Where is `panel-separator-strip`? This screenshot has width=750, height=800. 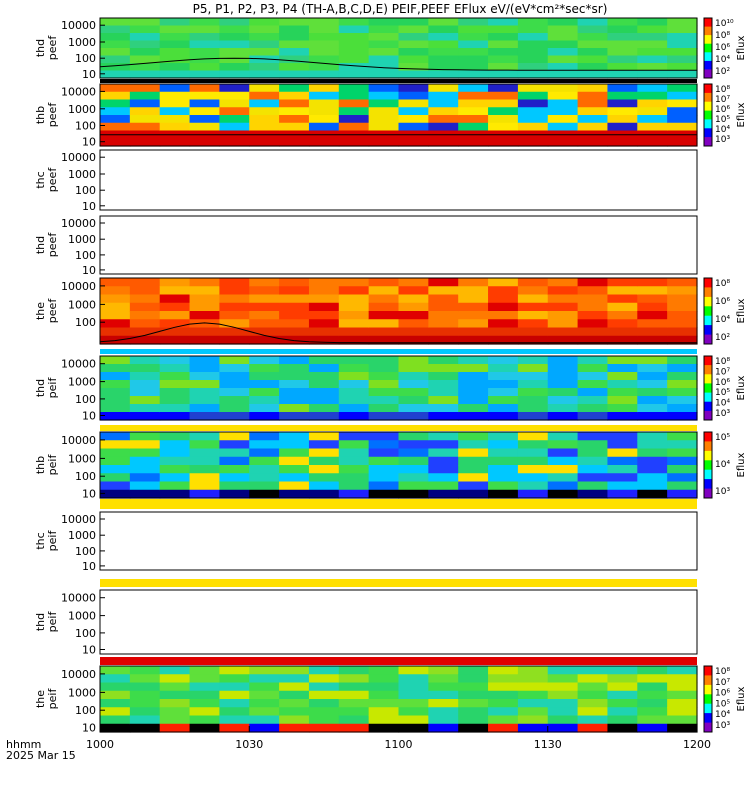 panel-separator-strip is located at coordinates (398, 428).